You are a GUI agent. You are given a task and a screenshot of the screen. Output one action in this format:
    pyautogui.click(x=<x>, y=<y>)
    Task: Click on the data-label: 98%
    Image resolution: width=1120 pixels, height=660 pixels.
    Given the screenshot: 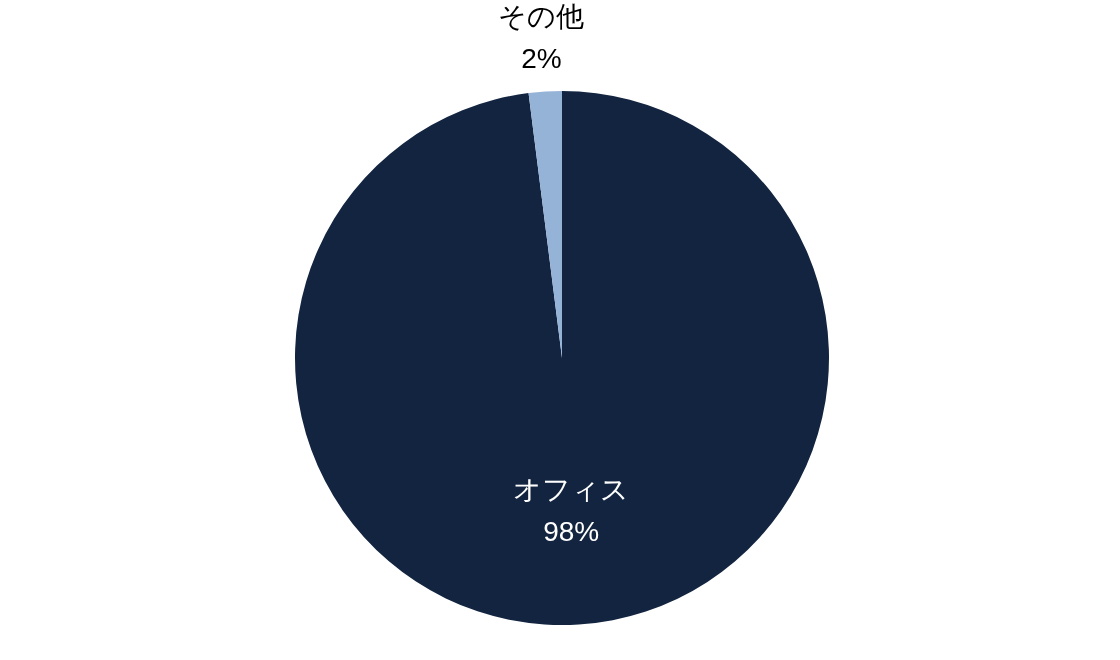 What is the action you would take?
    pyautogui.click(x=571, y=531)
    